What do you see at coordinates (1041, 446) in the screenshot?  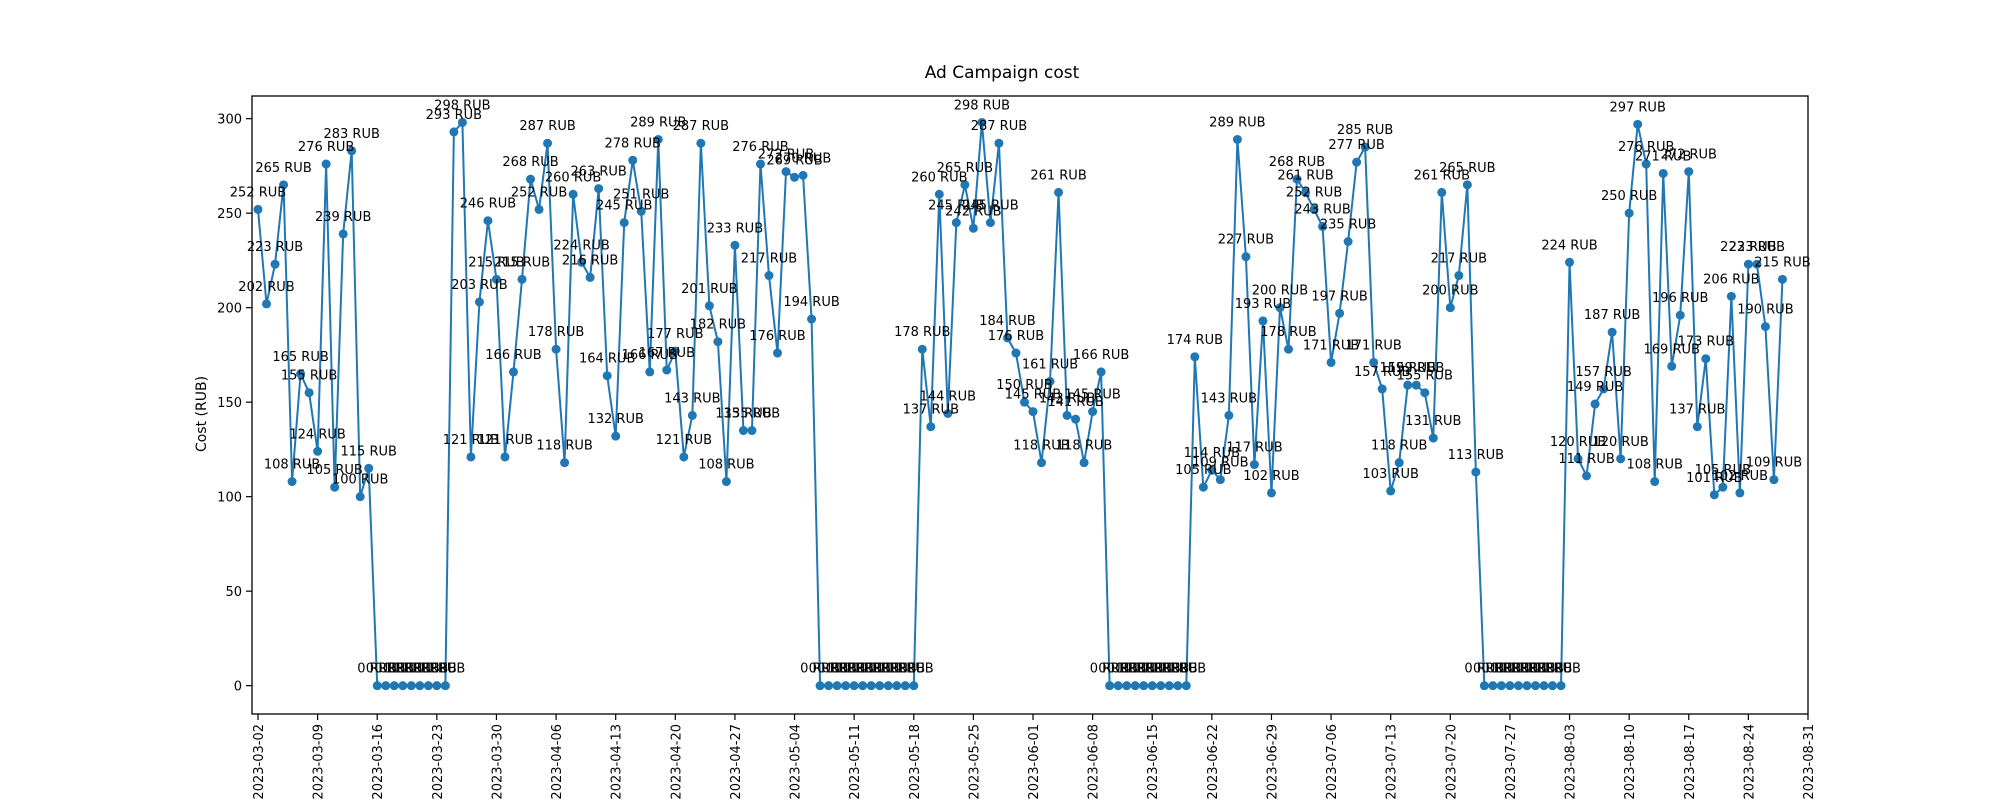 I see `data-label: 118 RUB` at bounding box center [1041, 446].